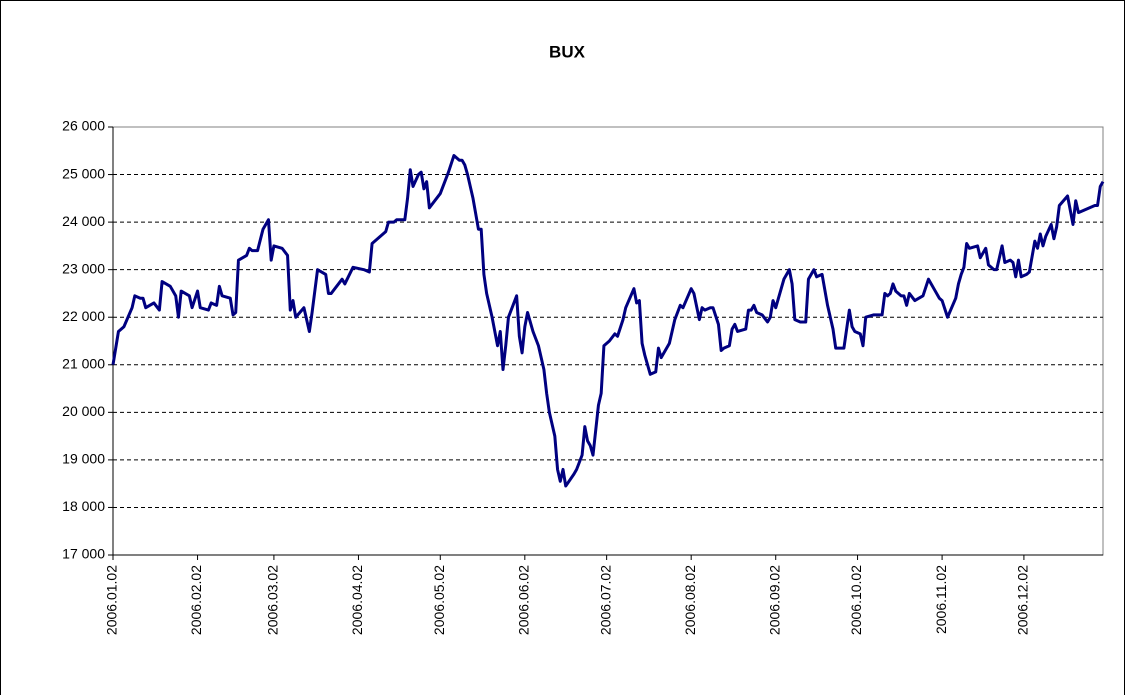 The height and width of the screenshot is (695, 1126). What do you see at coordinates (83, 126) in the screenshot?
I see `y-tick-label: 26 000` at bounding box center [83, 126].